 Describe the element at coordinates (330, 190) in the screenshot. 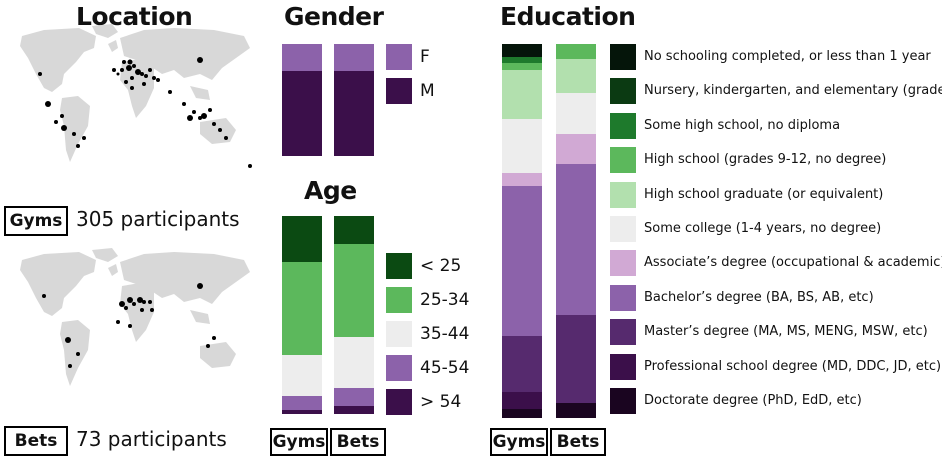

I see `age-title: Age` at that location.